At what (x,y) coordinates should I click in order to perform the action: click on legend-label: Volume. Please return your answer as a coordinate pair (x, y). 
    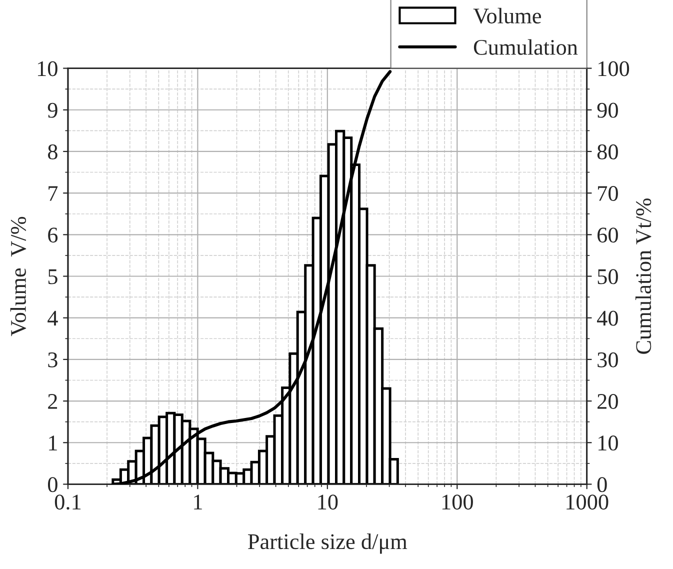
    Looking at the image, I should click on (507, 16).